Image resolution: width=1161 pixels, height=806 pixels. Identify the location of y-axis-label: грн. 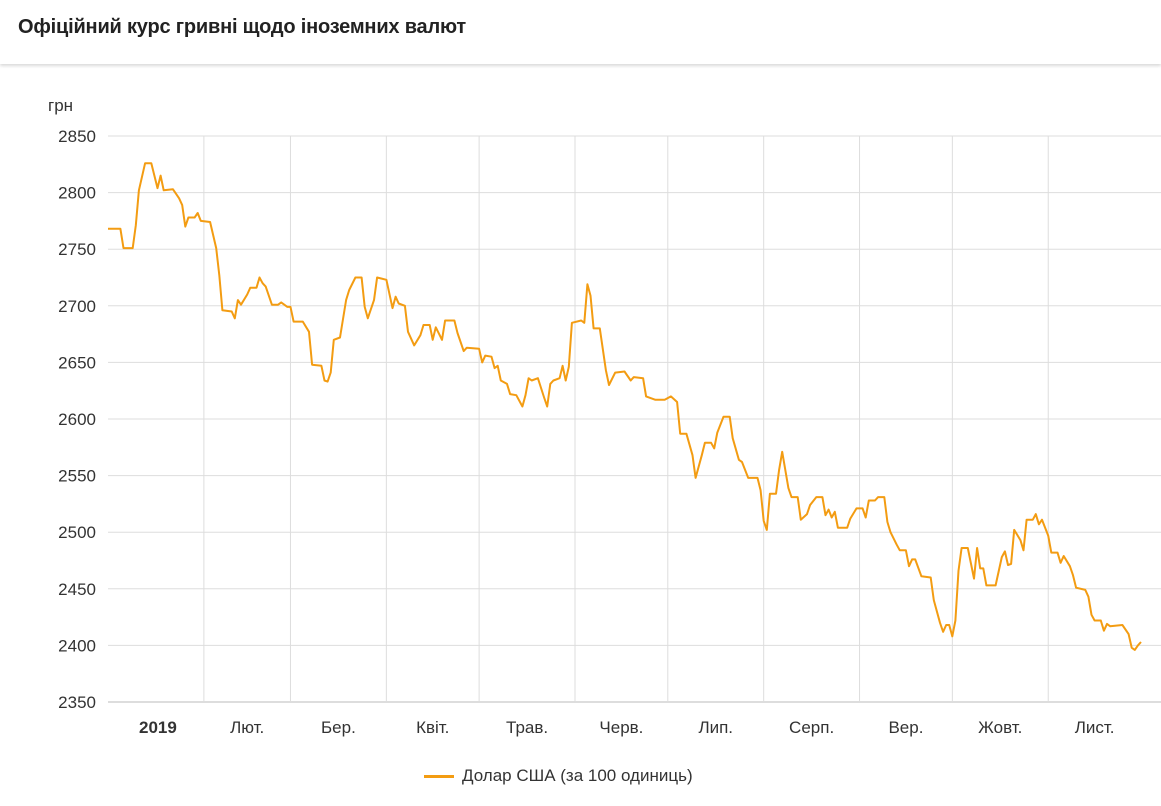
(60, 105).